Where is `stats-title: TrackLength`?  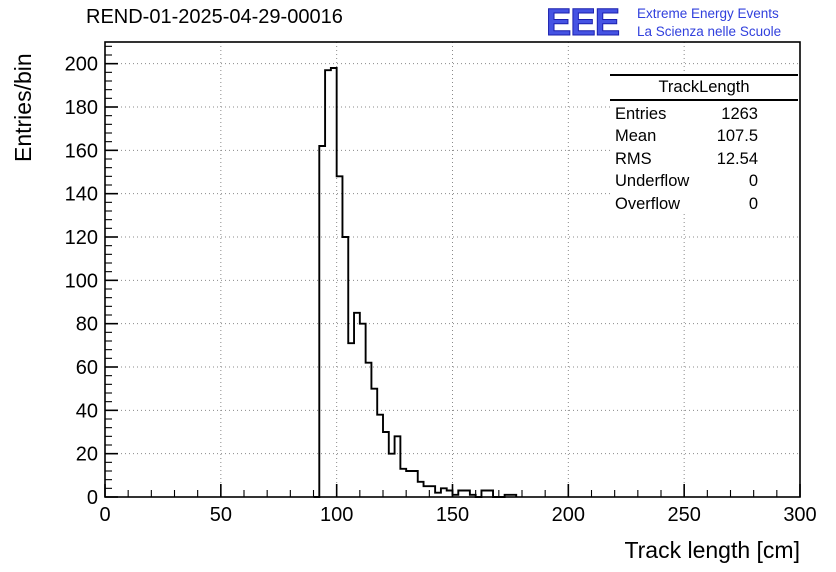 stats-title: TrackLength is located at coordinates (704, 88).